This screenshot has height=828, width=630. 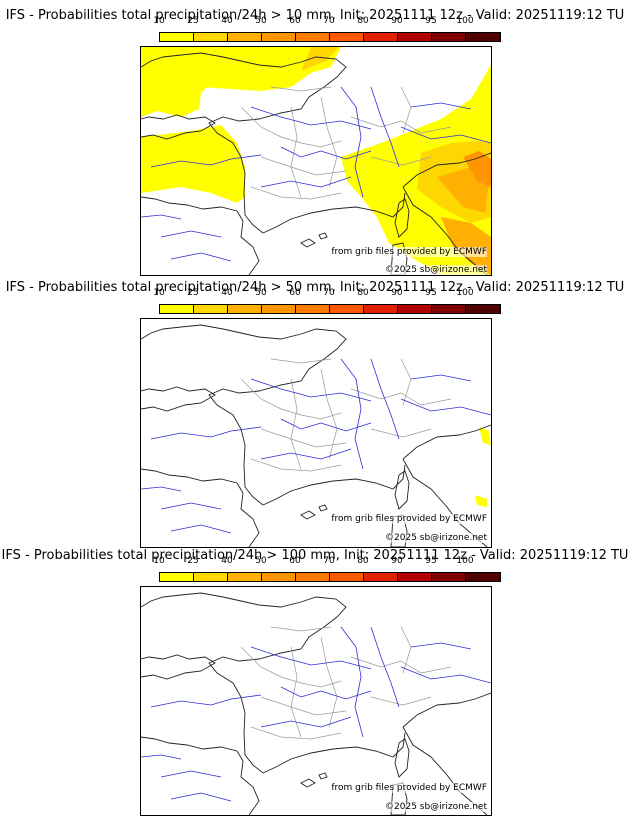 I want to click on copyright-credit: ©2025 sb@irizone.net, so click(x=436, y=538).